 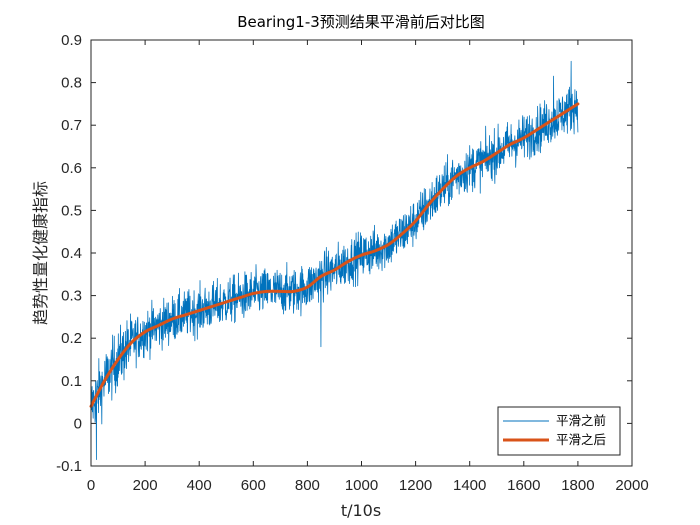 I want to click on y-tick-label: 0.4, so click(x=71, y=253).